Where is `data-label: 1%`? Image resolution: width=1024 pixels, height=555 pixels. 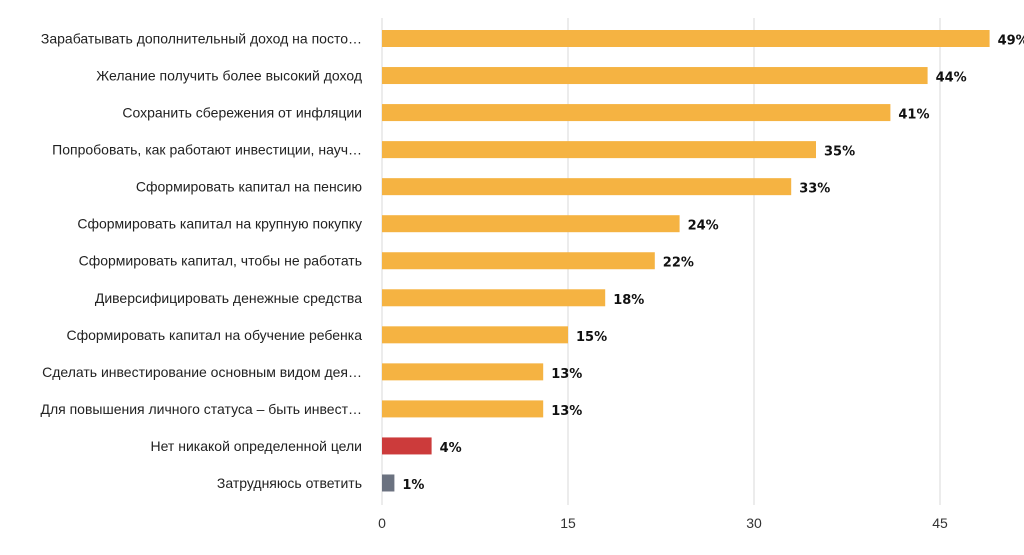
data-label: 1% is located at coordinates (413, 485).